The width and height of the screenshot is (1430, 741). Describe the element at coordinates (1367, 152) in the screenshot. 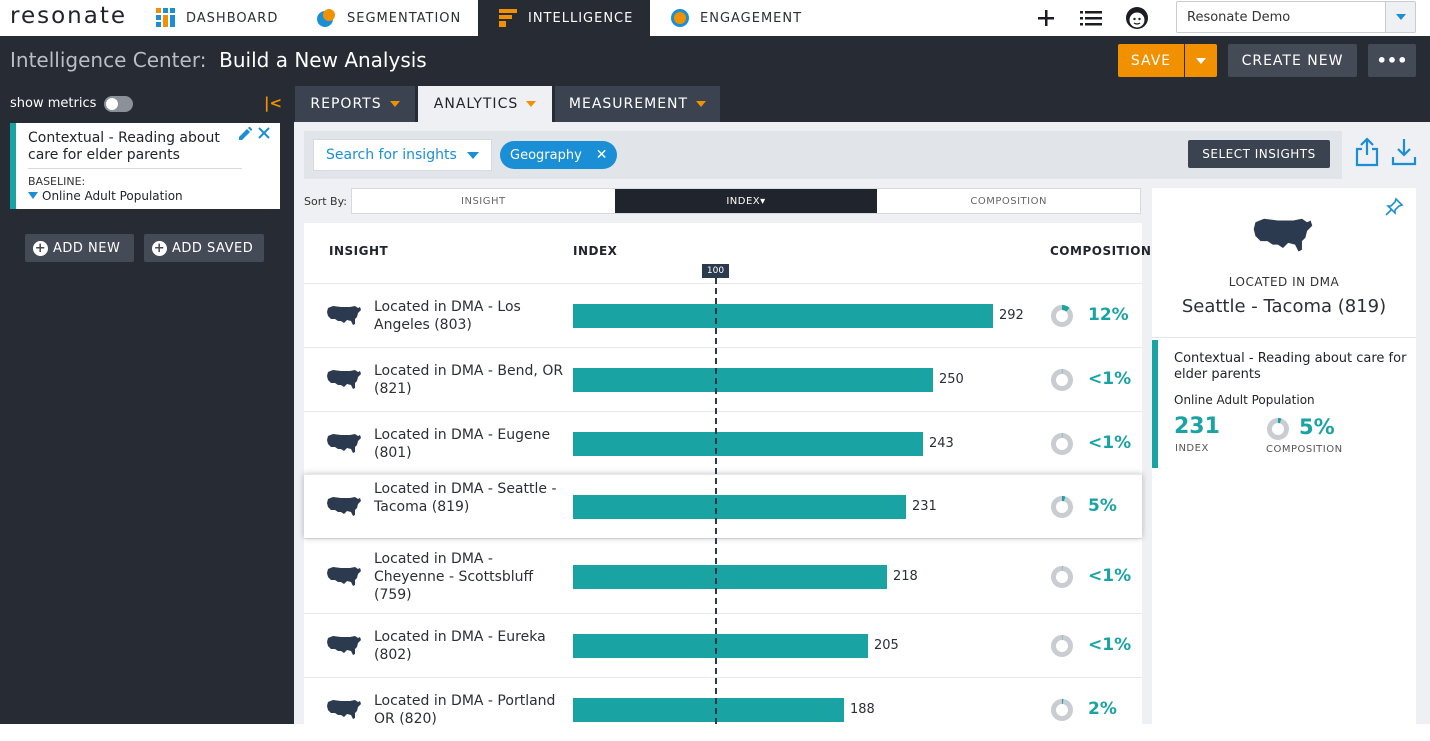

I see `share-export-icon` at that location.